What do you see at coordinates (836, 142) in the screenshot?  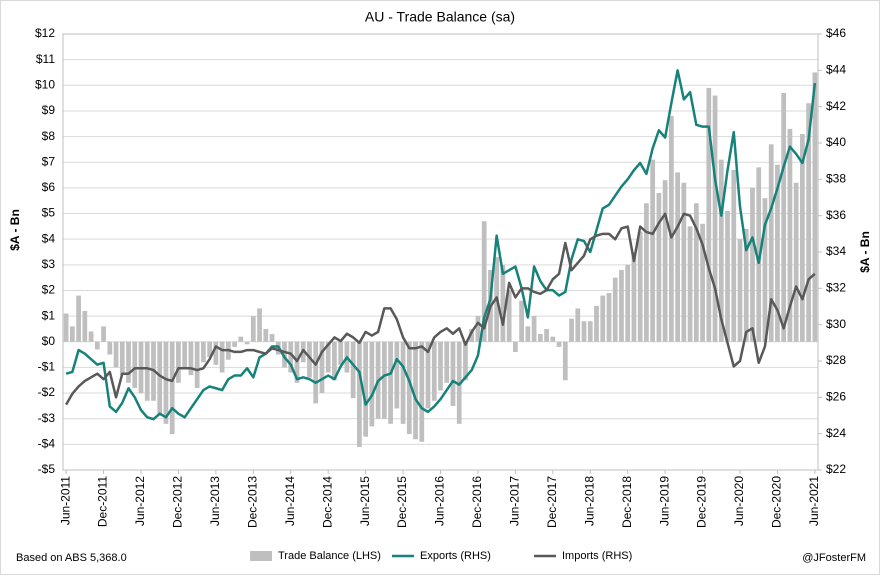 I see `y2-tick-label: $40` at bounding box center [836, 142].